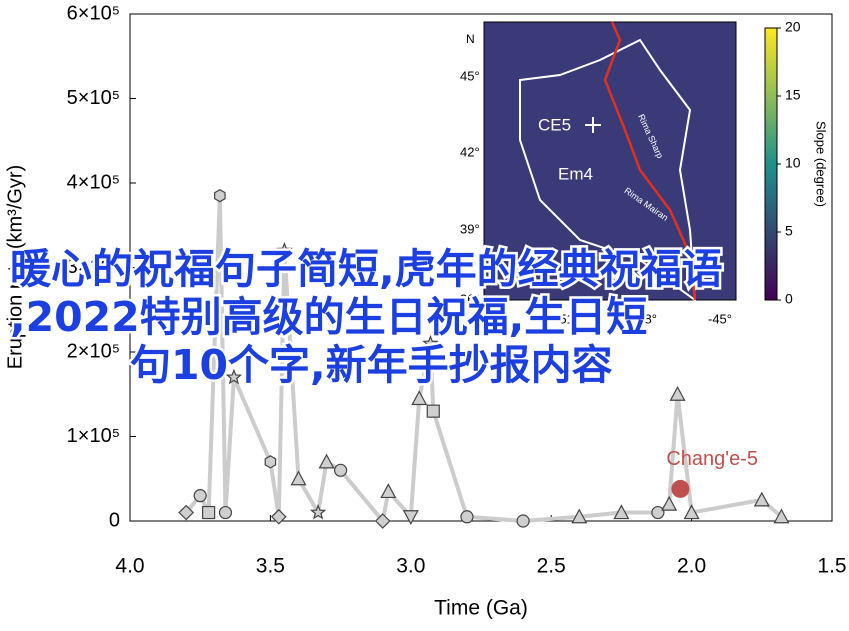 The image size is (849, 631). I want to click on y-tick-label: 0, so click(114, 520).